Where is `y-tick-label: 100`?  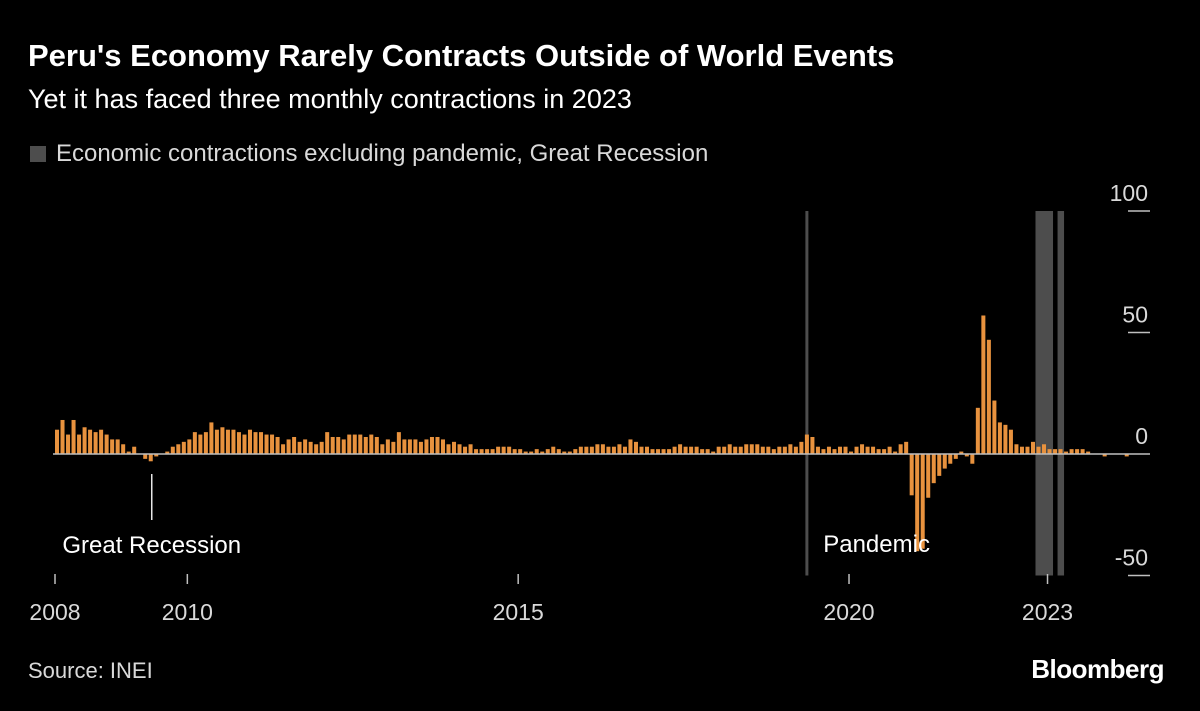 y-tick-label: 100 is located at coordinates (1129, 193).